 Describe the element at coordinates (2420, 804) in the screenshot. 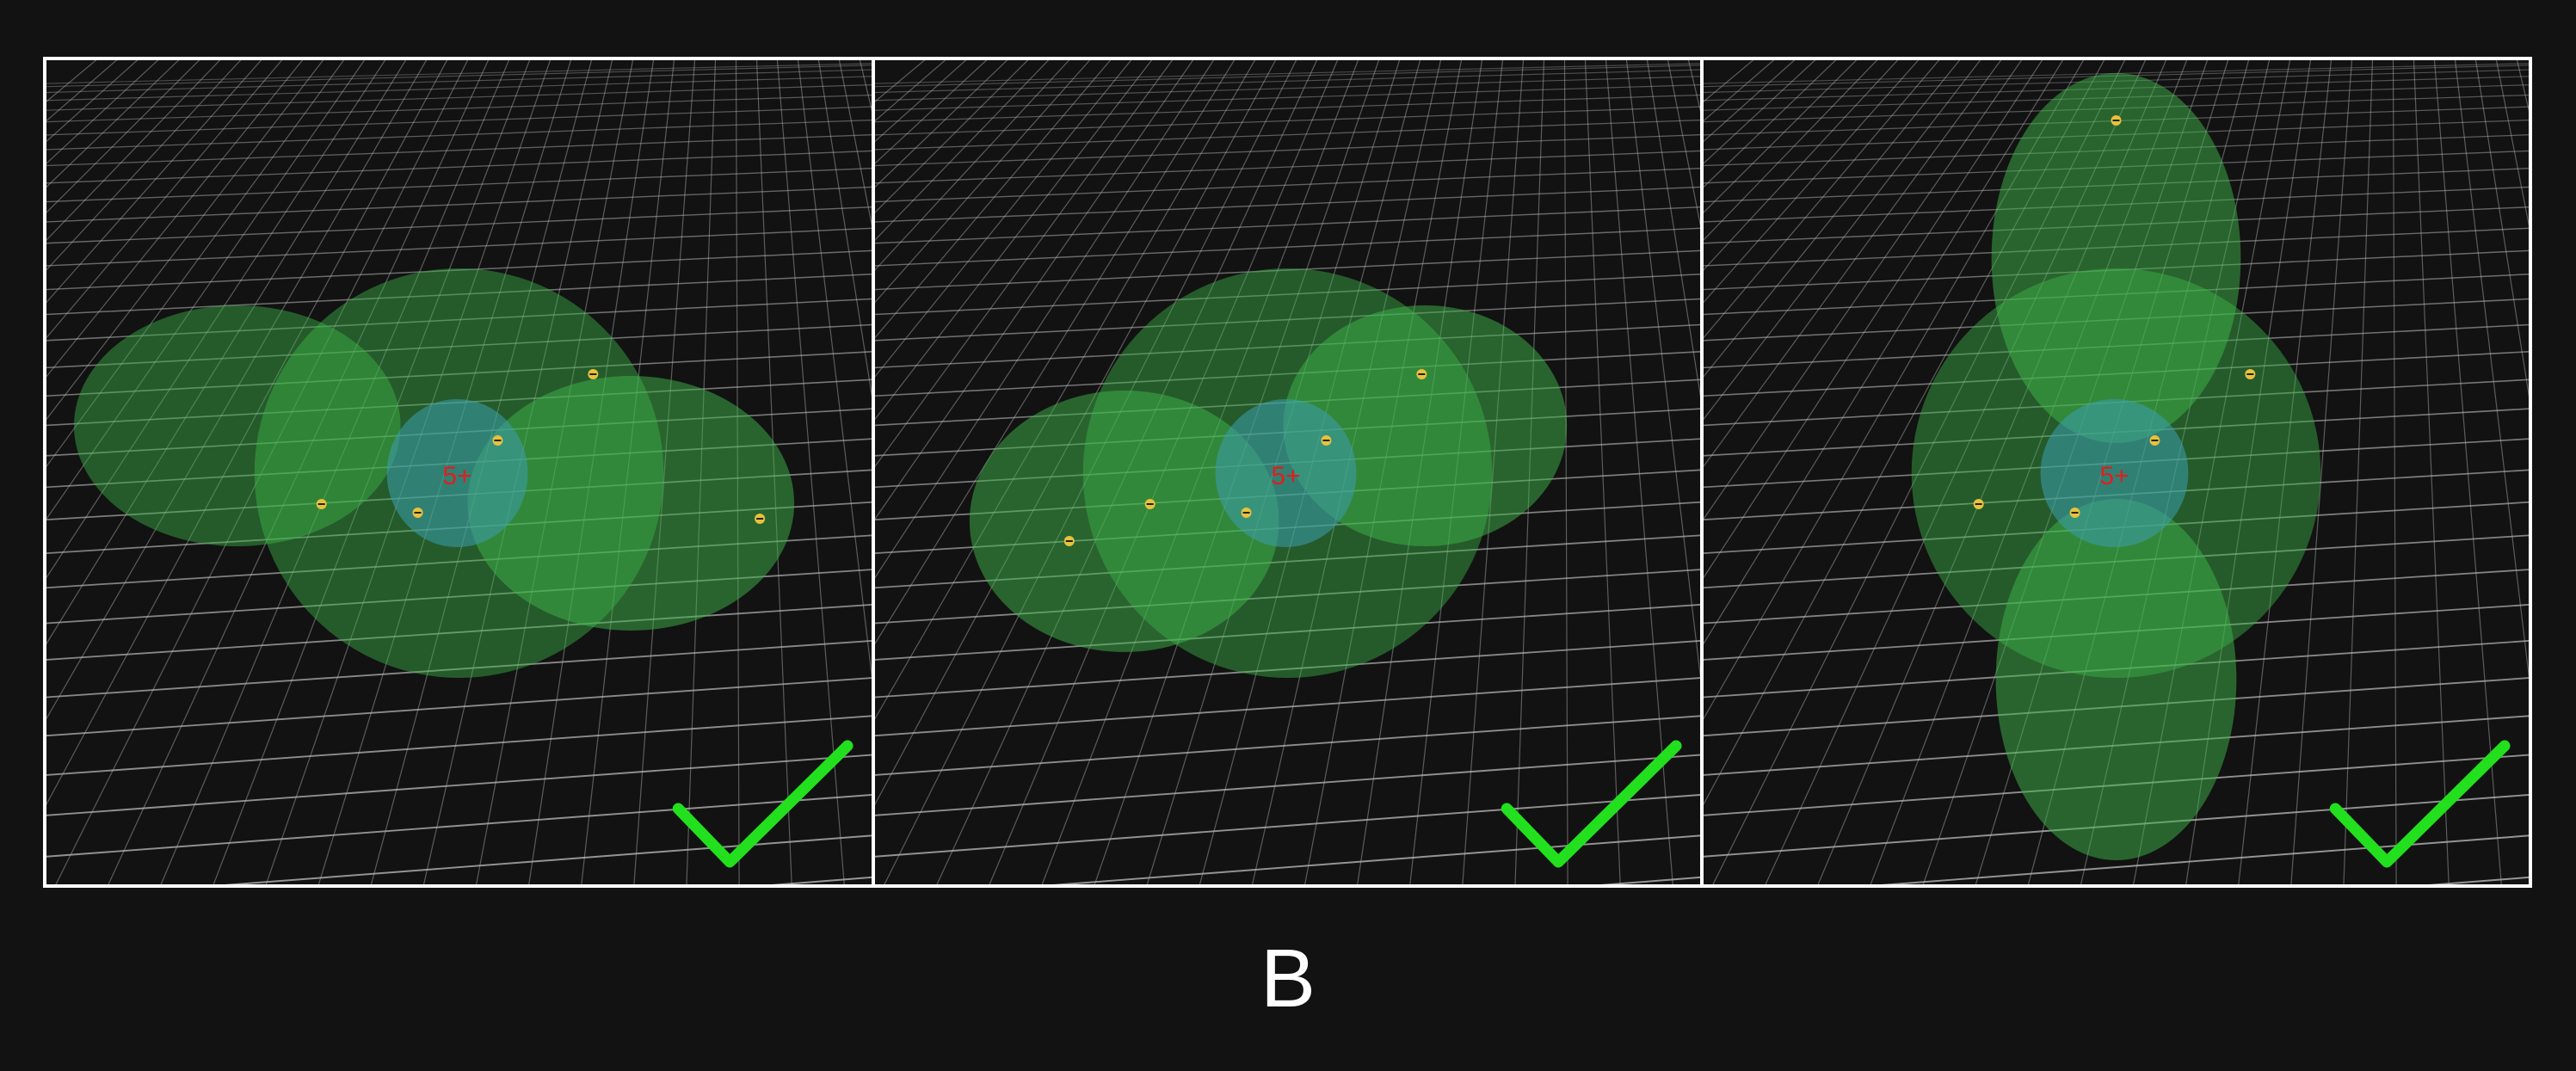

I see `checkmark-icon` at that location.